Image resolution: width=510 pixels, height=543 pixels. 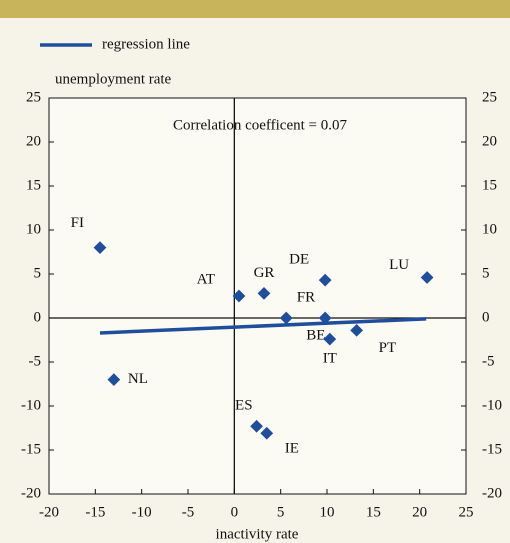 I want to click on x-tick-label: 5, so click(x=281, y=512).